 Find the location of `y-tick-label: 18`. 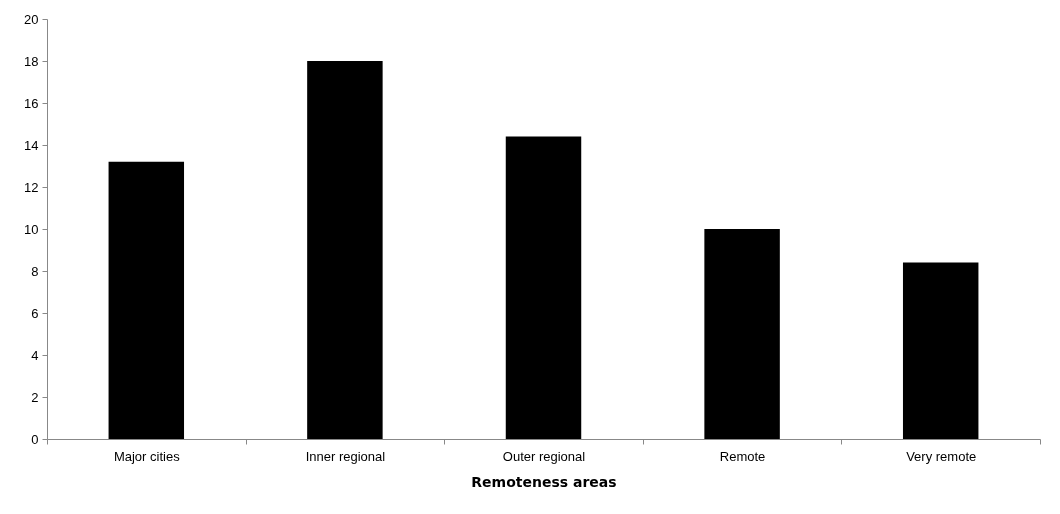

y-tick-label: 18 is located at coordinates (31, 61).